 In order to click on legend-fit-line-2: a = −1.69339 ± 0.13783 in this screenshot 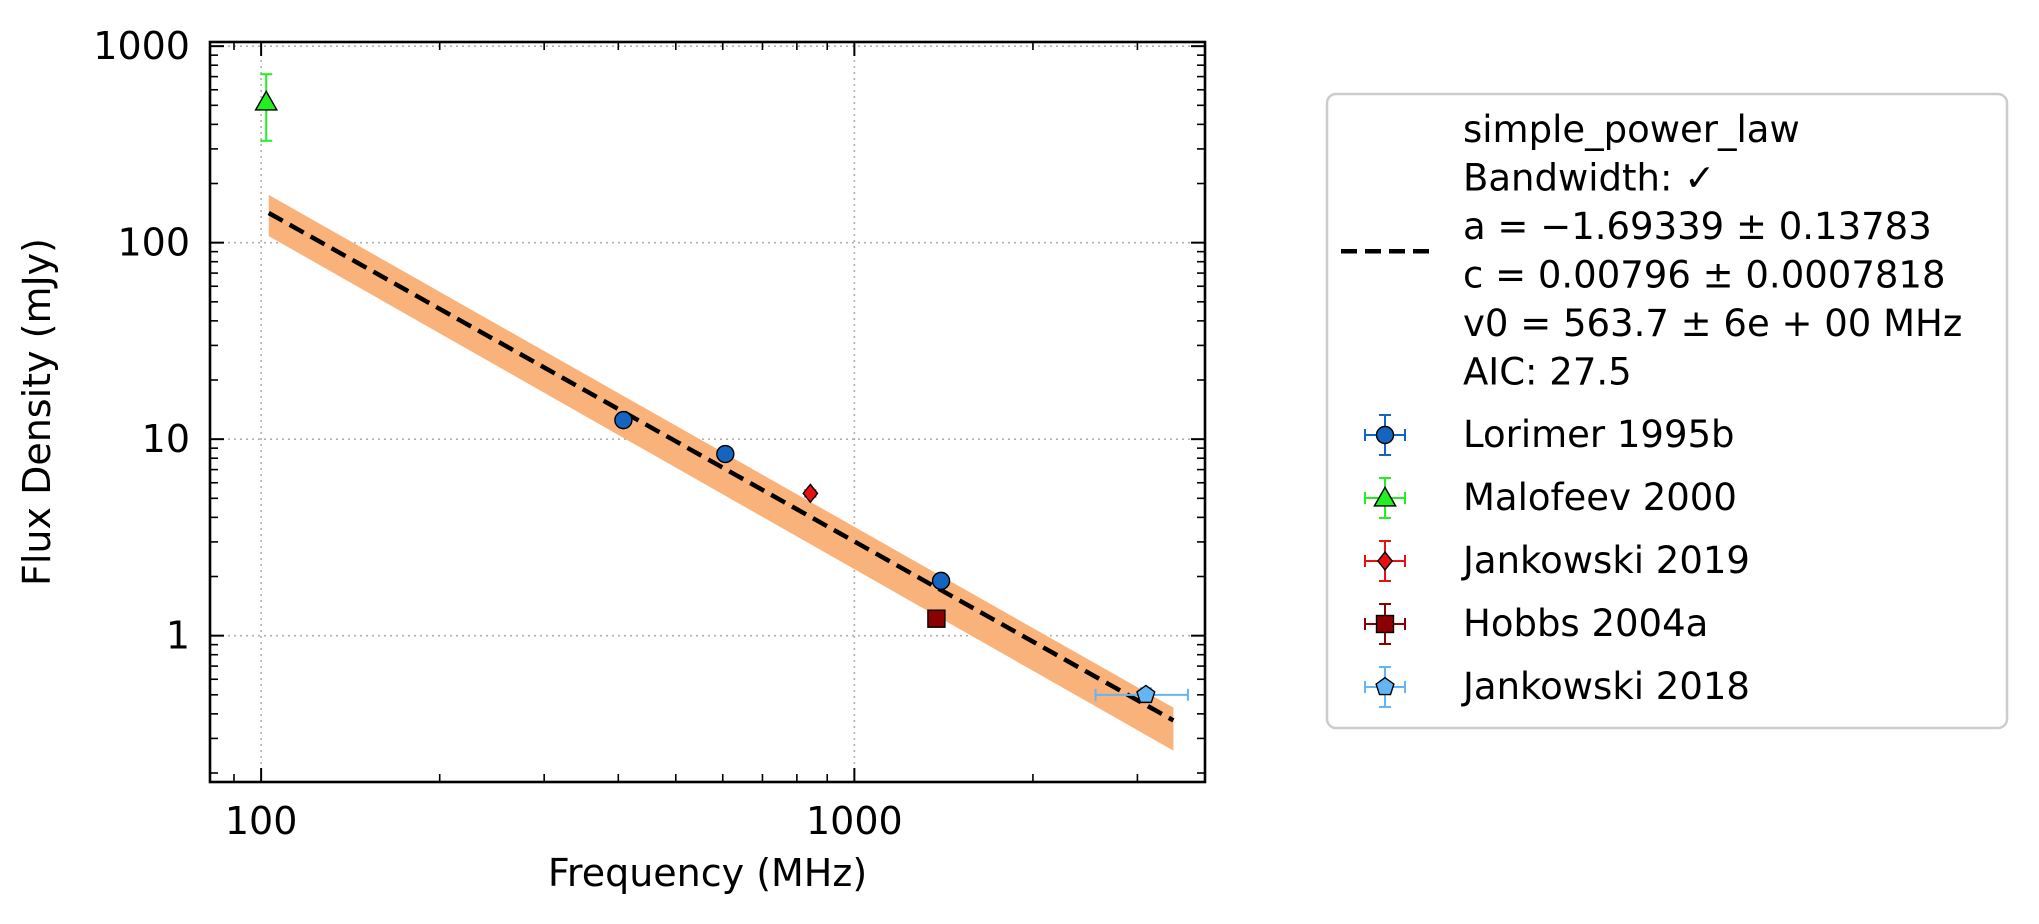, I will do `click(1697, 226)`.